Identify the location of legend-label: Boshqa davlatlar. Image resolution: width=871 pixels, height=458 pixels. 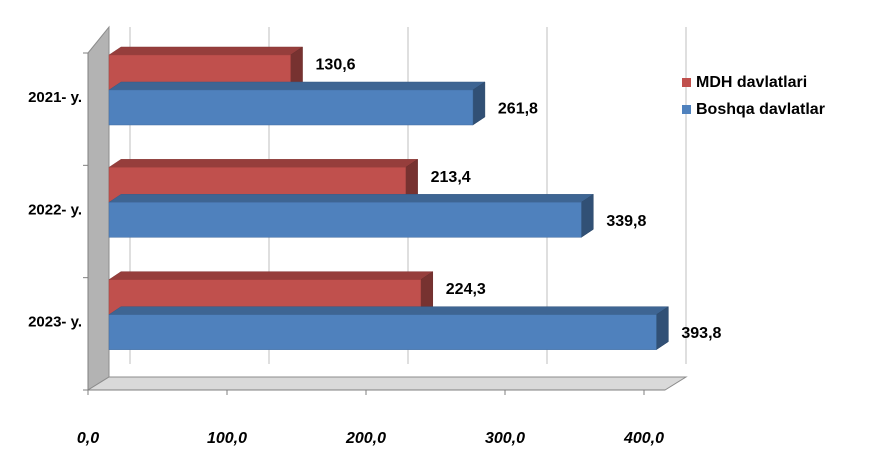
(760, 109).